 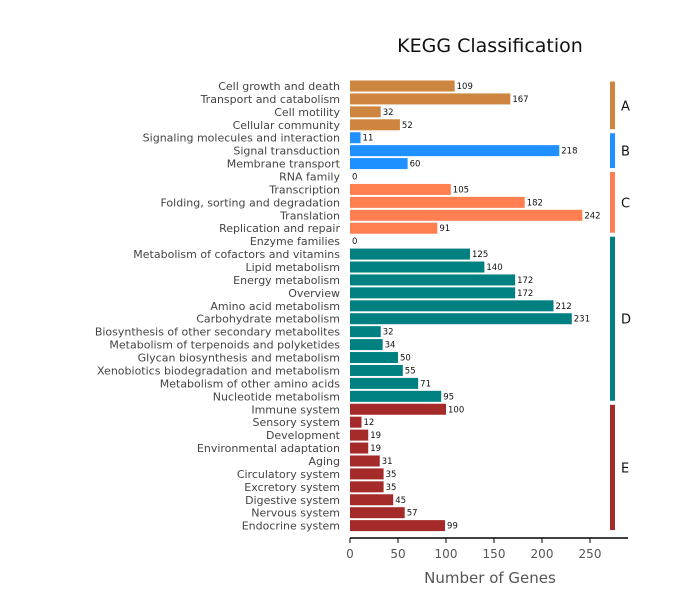 What do you see at coordinates (291, 526) in the screenshot?
I see `category-label: Endocrine system` at bounding box center [291, 526].